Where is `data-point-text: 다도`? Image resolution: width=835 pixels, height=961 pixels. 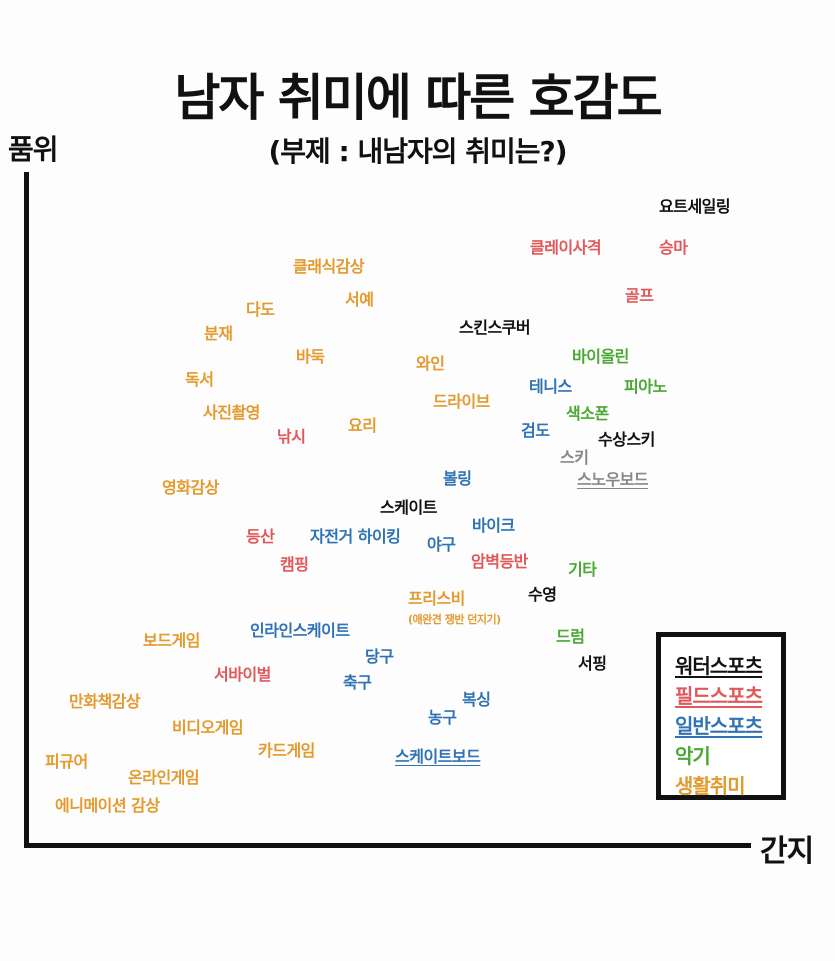 data-point-text: 다도 is located at coordinates (260, 309).